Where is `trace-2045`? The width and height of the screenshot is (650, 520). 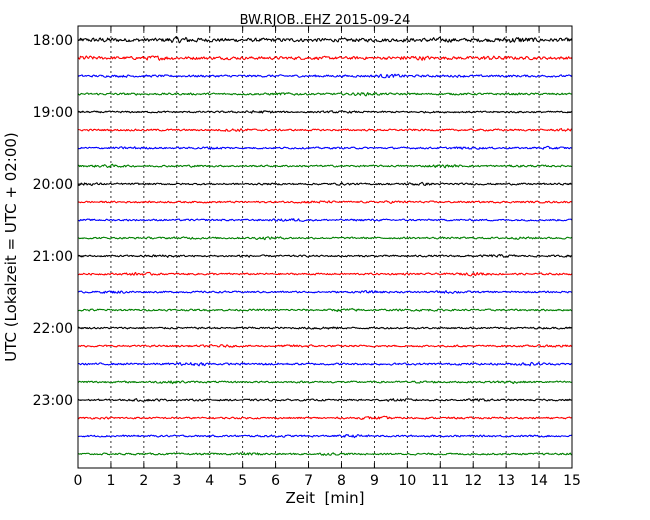 trace-2045 is located at coordinates (325, 238).